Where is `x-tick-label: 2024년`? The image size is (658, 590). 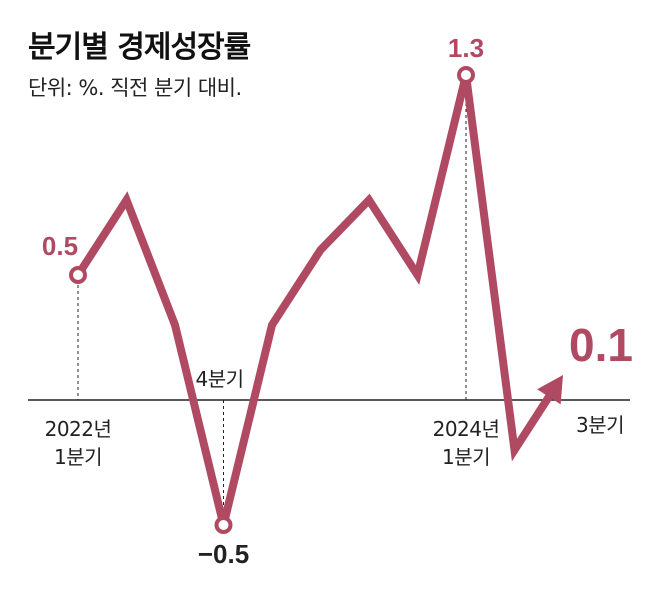 x-tick-label: 2024년 is located at coordinates (466, 429).